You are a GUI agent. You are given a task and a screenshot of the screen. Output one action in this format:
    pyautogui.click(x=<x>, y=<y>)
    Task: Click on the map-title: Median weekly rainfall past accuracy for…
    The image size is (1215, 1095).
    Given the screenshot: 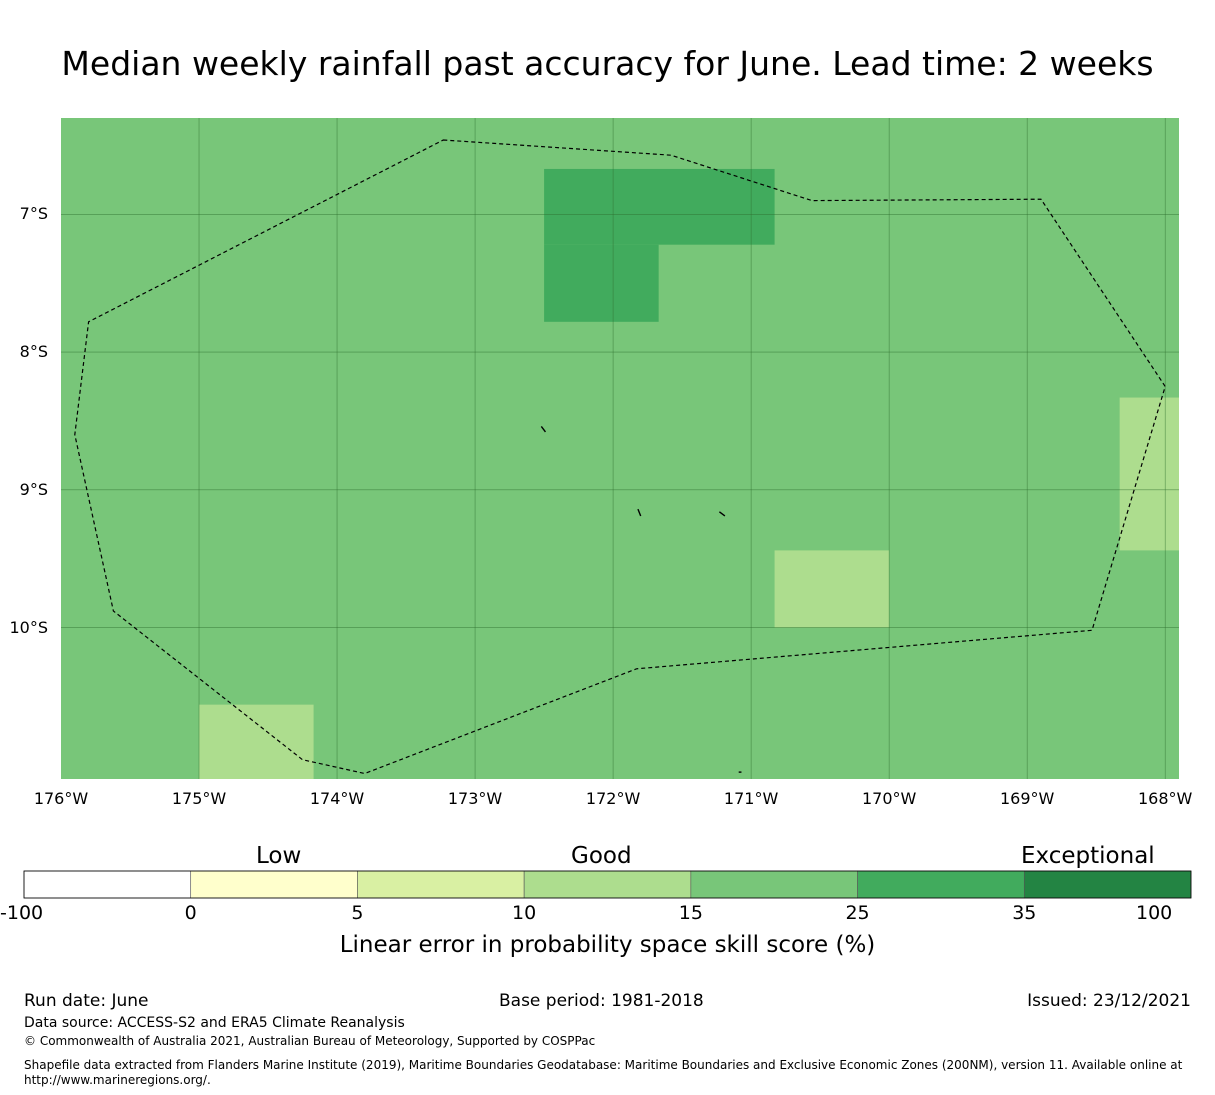 What is the action you would take?
    pyautogui.click(x=607, y=63)
    